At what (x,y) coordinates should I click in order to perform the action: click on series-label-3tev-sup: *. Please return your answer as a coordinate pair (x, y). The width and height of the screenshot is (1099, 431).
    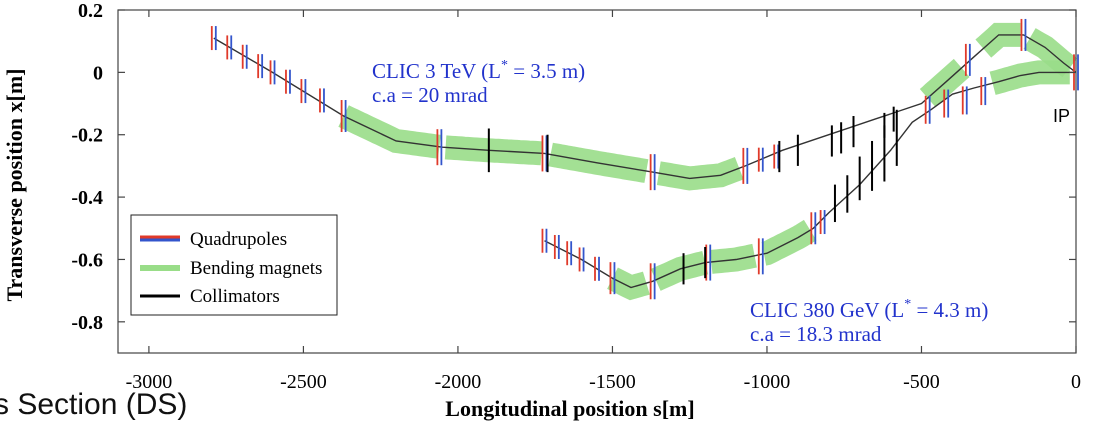
    Looking at the image, I should click on (504, 65).